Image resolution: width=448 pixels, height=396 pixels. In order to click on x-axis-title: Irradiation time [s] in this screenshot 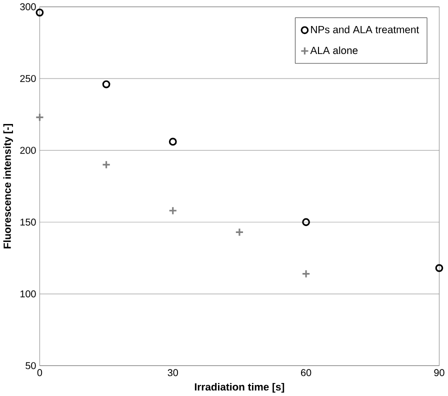, I will do `click(239, 387)`.